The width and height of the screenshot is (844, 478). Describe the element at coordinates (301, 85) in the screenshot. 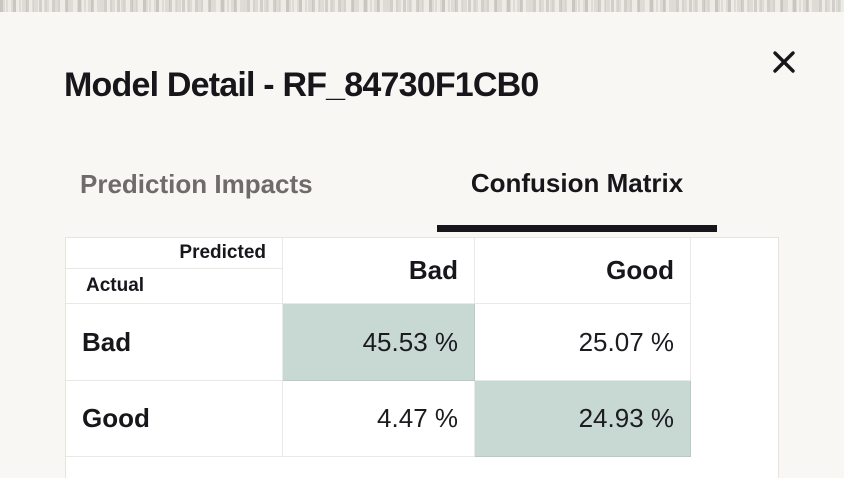

I see `modal-title: Model Detail - RF_84730F1CB0` at that location.